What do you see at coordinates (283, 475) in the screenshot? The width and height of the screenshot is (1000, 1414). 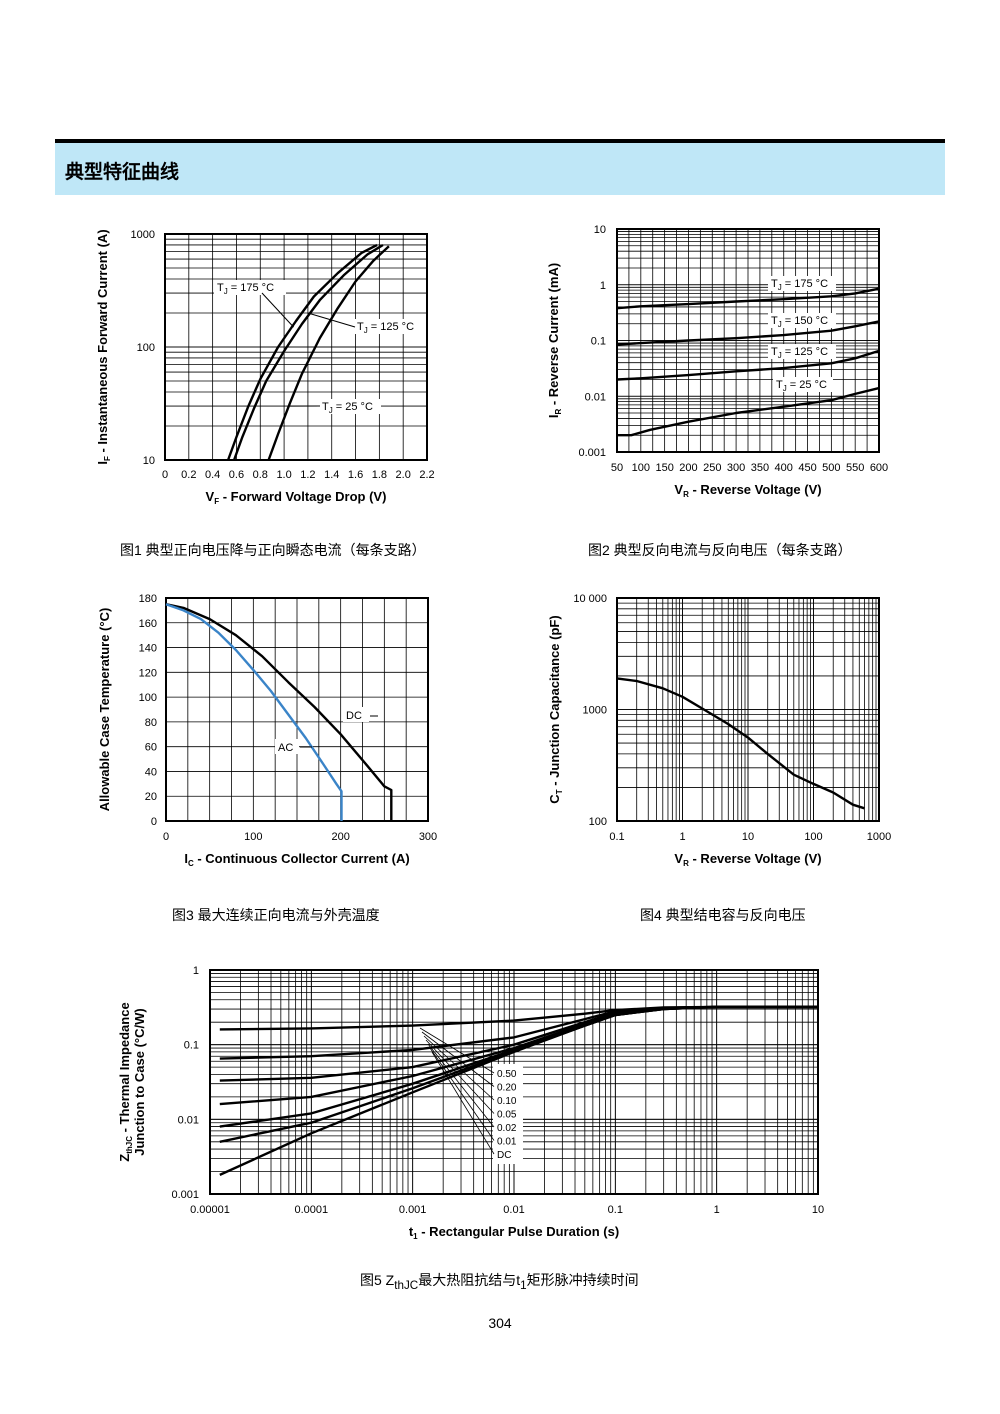 I see `fig1-xtick-label: 1.0` at bounding box center [283, 475].